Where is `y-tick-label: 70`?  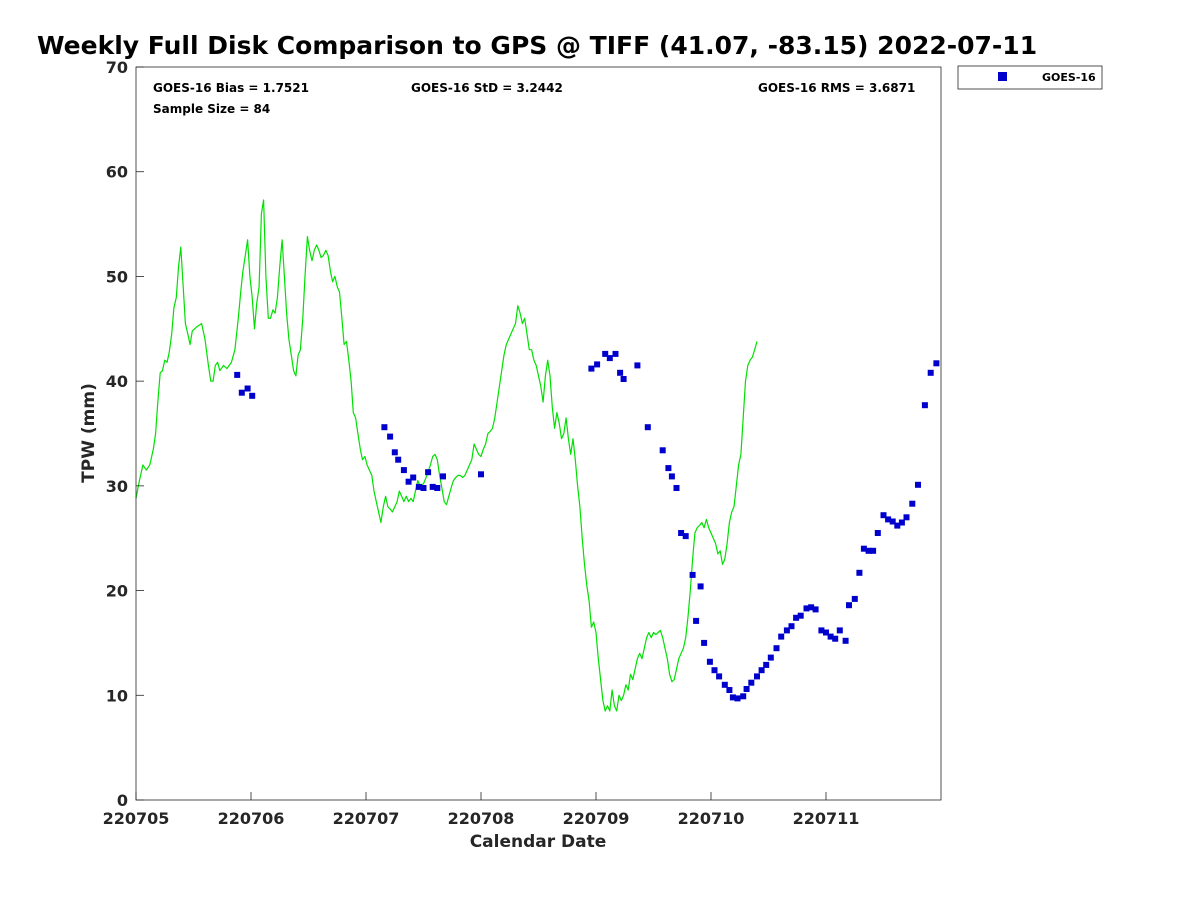 y-tick-label: 70 is located at coordinates (117, 67).